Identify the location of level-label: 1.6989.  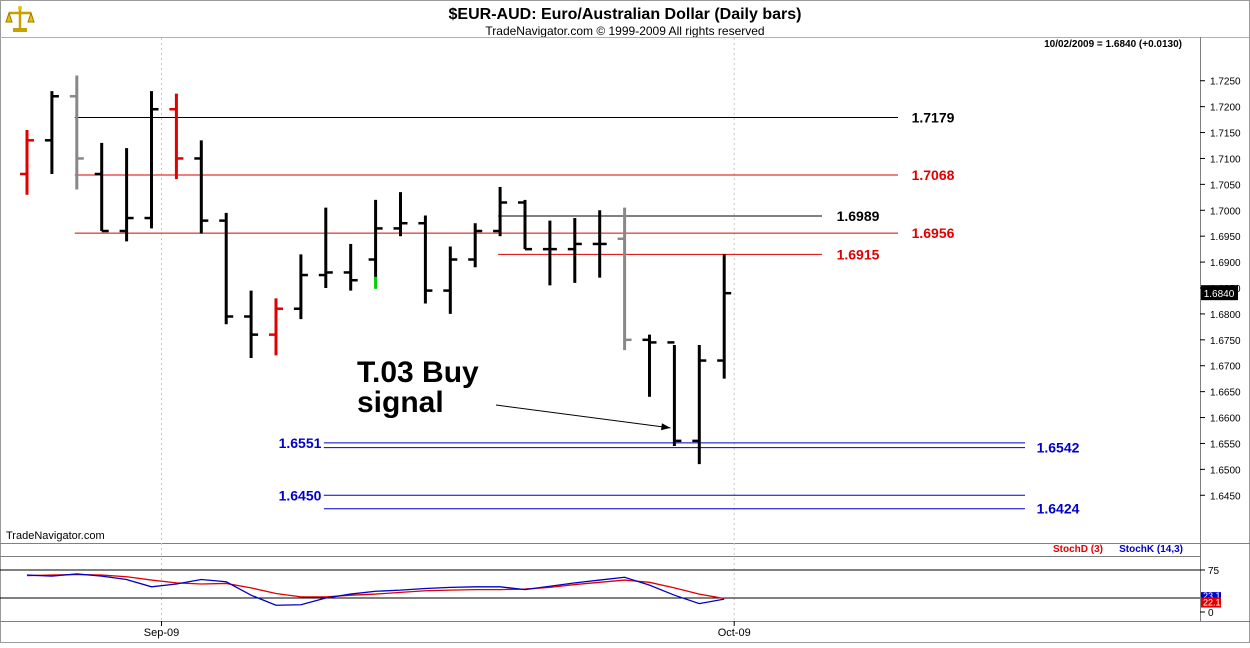
(858, 216).